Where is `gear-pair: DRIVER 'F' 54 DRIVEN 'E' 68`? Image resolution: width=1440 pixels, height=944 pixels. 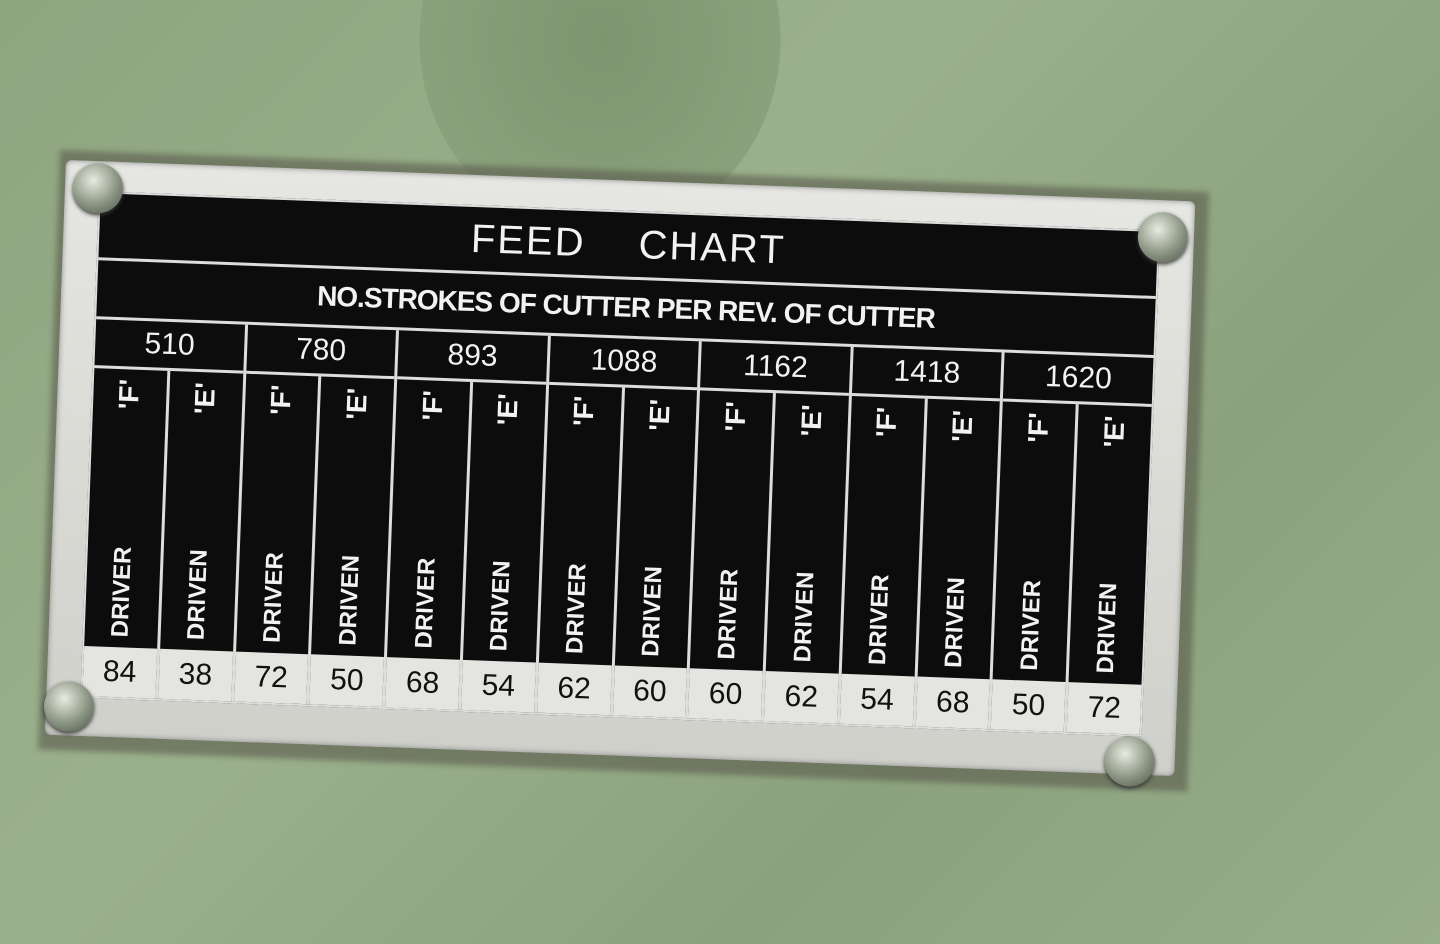 gear-pair: DRIVER 'F' 54 DRIVEN 'E' 68 is located at coordinates (919, 562).